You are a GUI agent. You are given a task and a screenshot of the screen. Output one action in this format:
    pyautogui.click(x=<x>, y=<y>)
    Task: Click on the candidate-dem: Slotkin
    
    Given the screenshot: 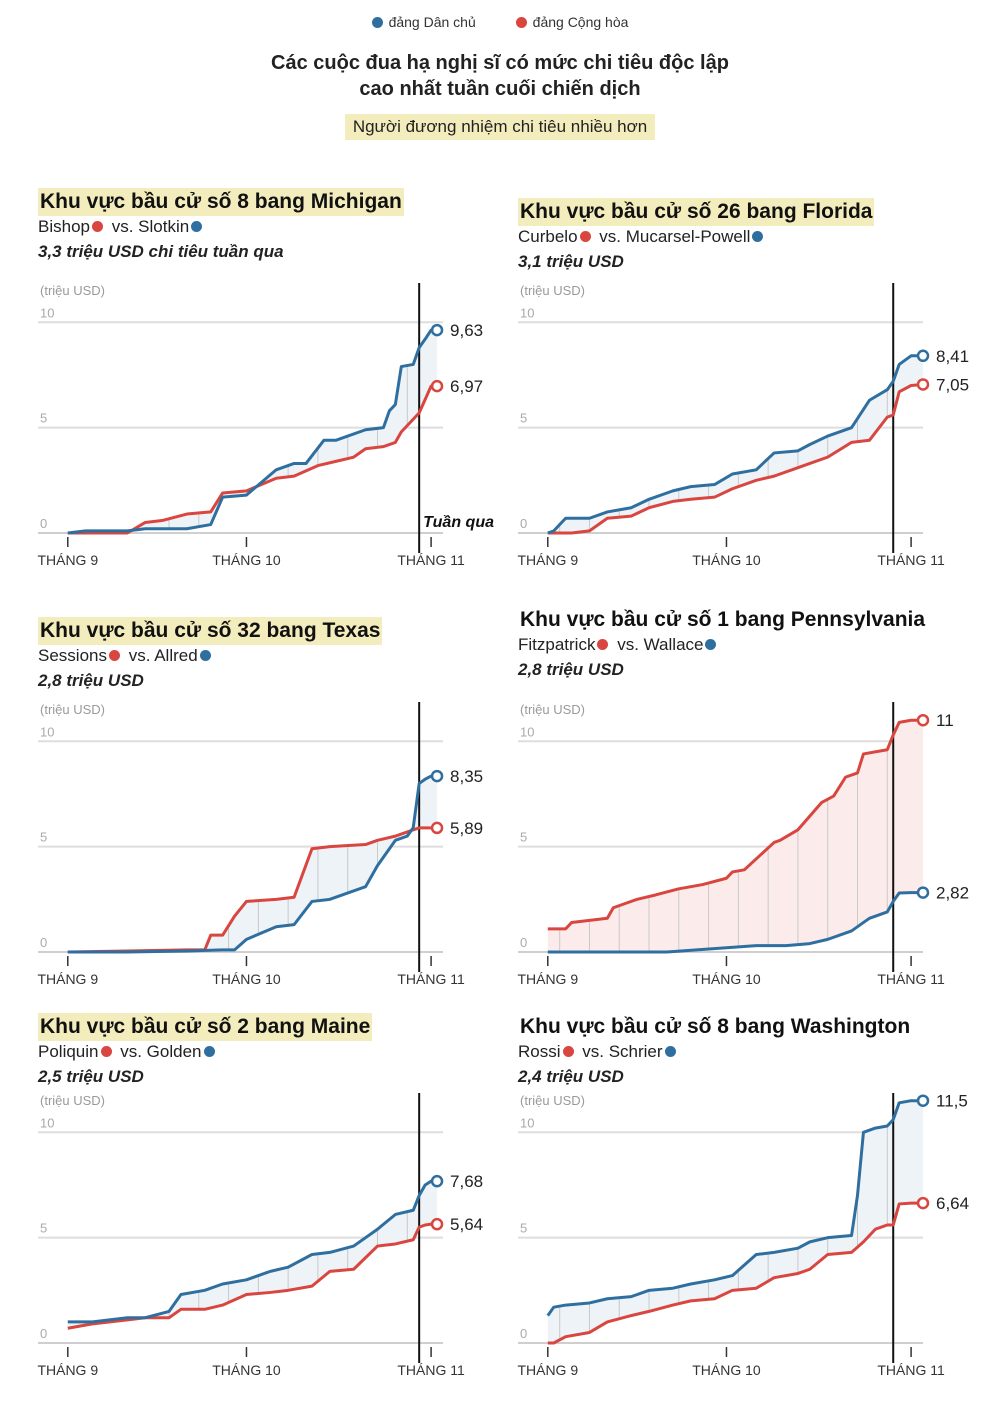 What is the action you would take?
    pyautogui.click(x=164, y=226)
    